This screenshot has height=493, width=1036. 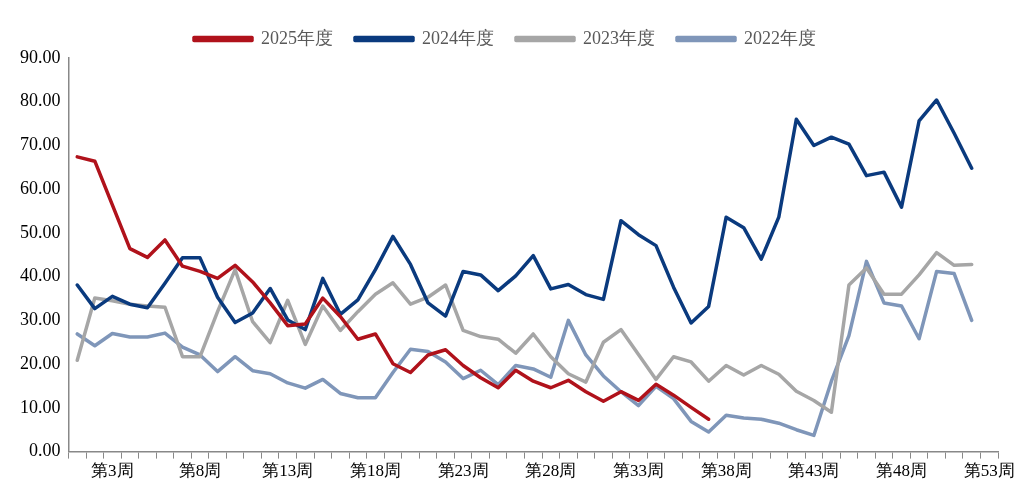 I want to click on y-tick-label: 90.00, so click(x=40, y=56).